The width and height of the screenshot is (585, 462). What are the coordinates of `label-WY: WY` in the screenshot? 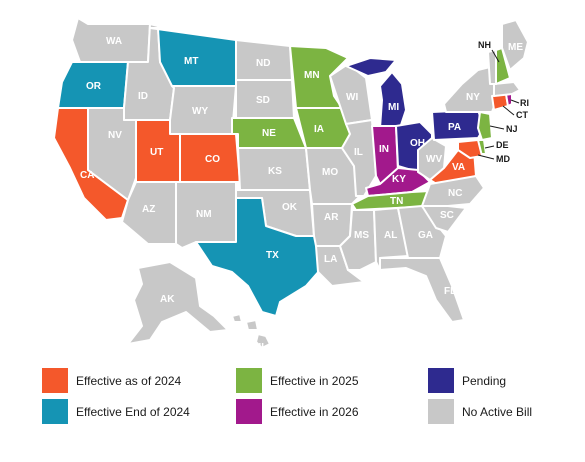 It's located at (200, 111).